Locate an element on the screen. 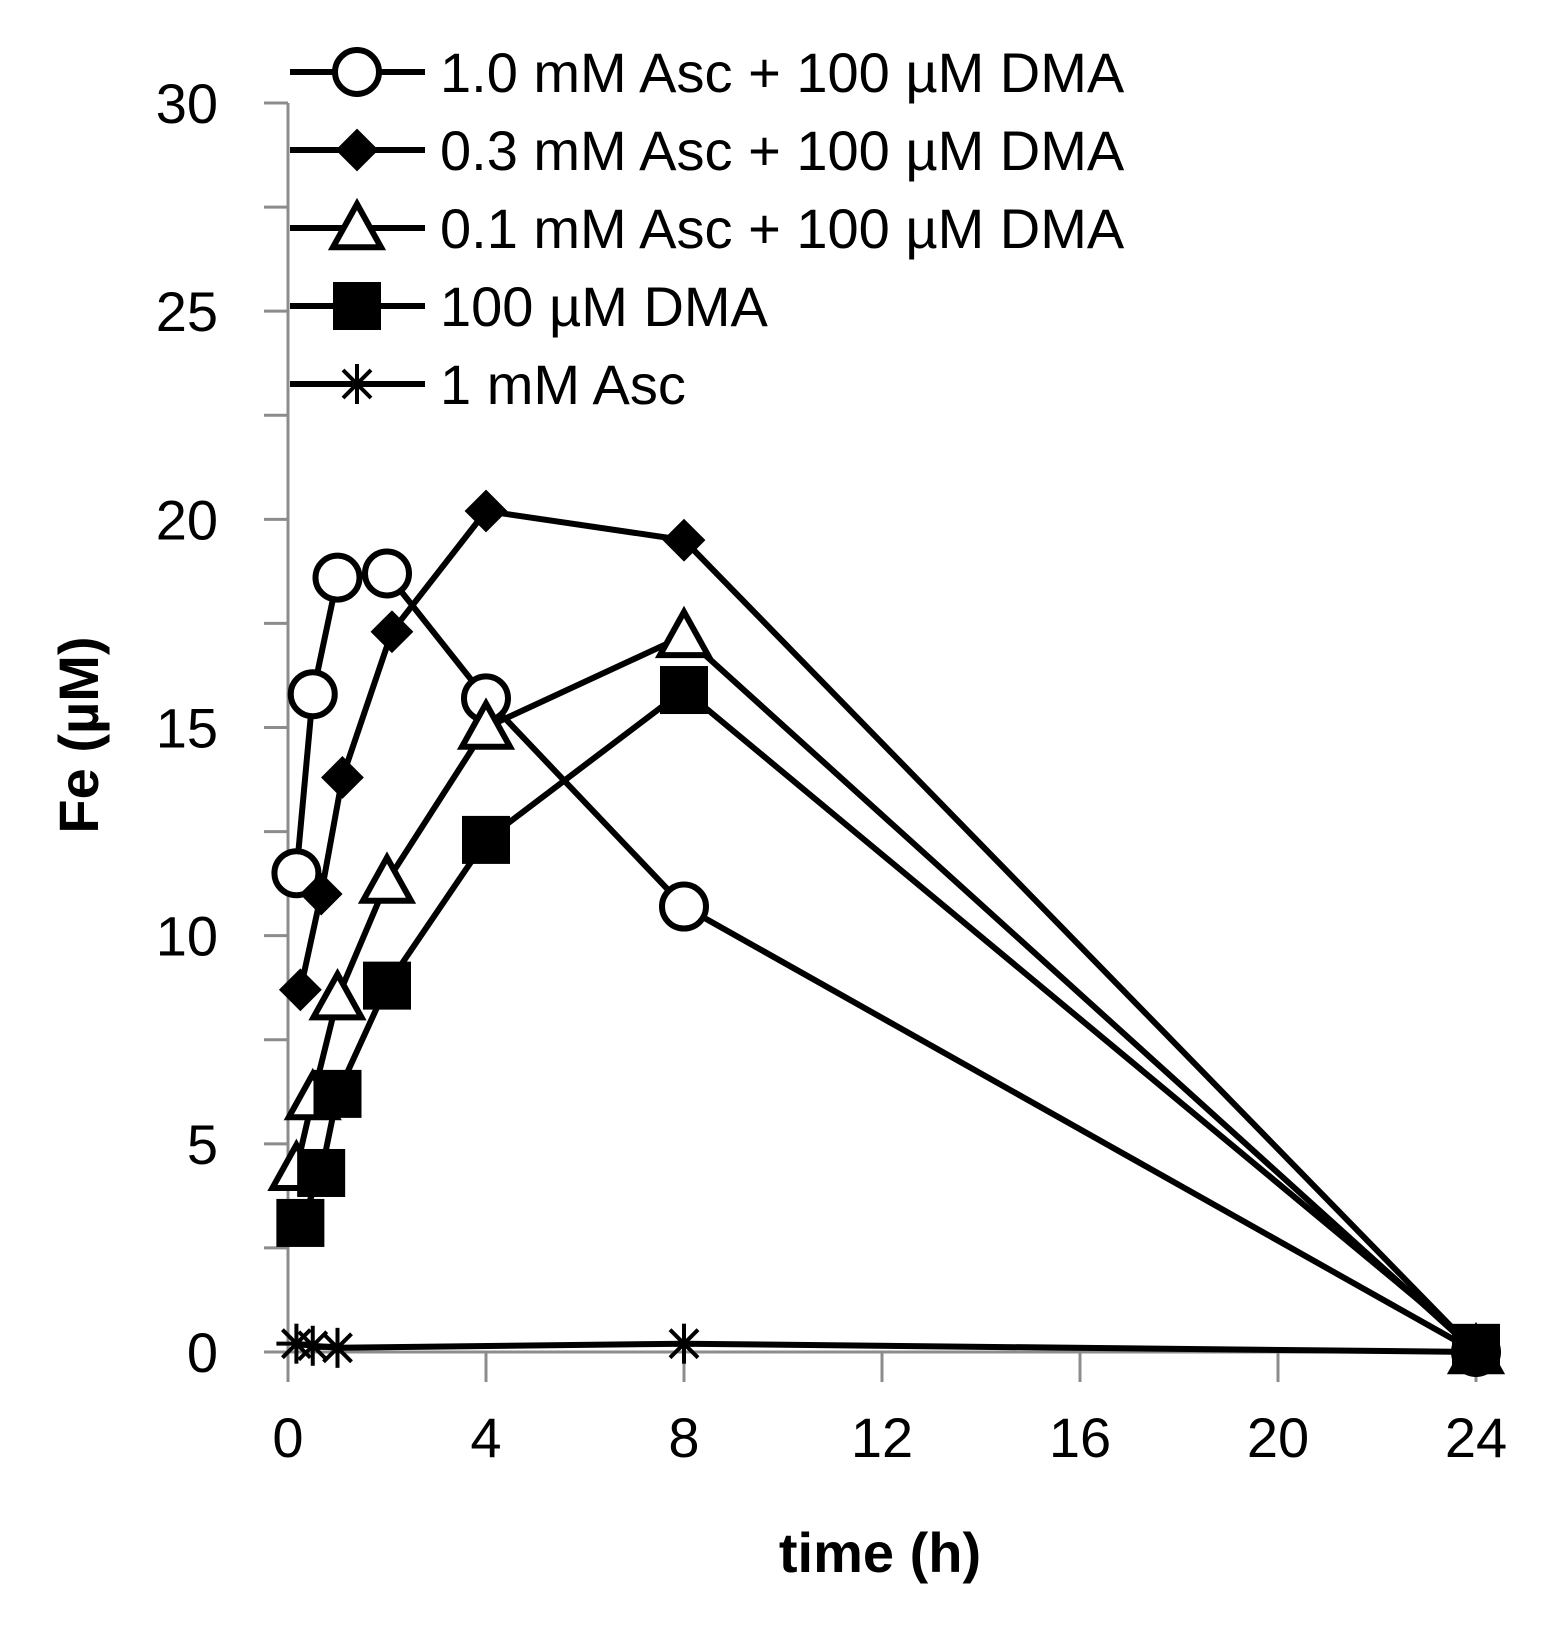  legend-label: 0.1 mM Asc + 100 µM DMA is located at coordinates (782, 228).